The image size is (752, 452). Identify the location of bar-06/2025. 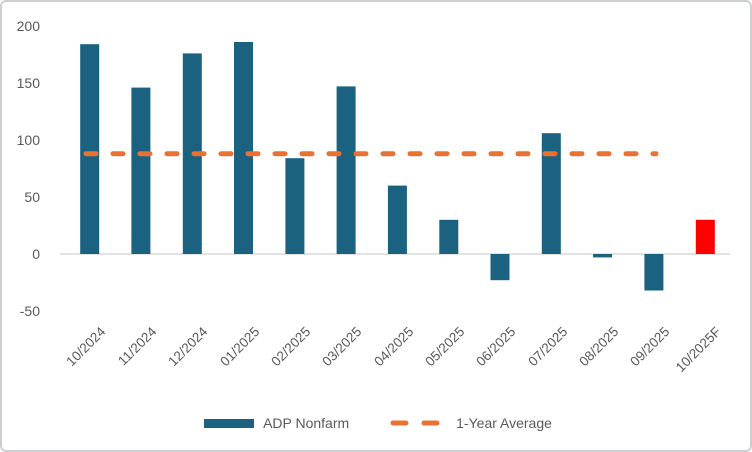
(500, 267).